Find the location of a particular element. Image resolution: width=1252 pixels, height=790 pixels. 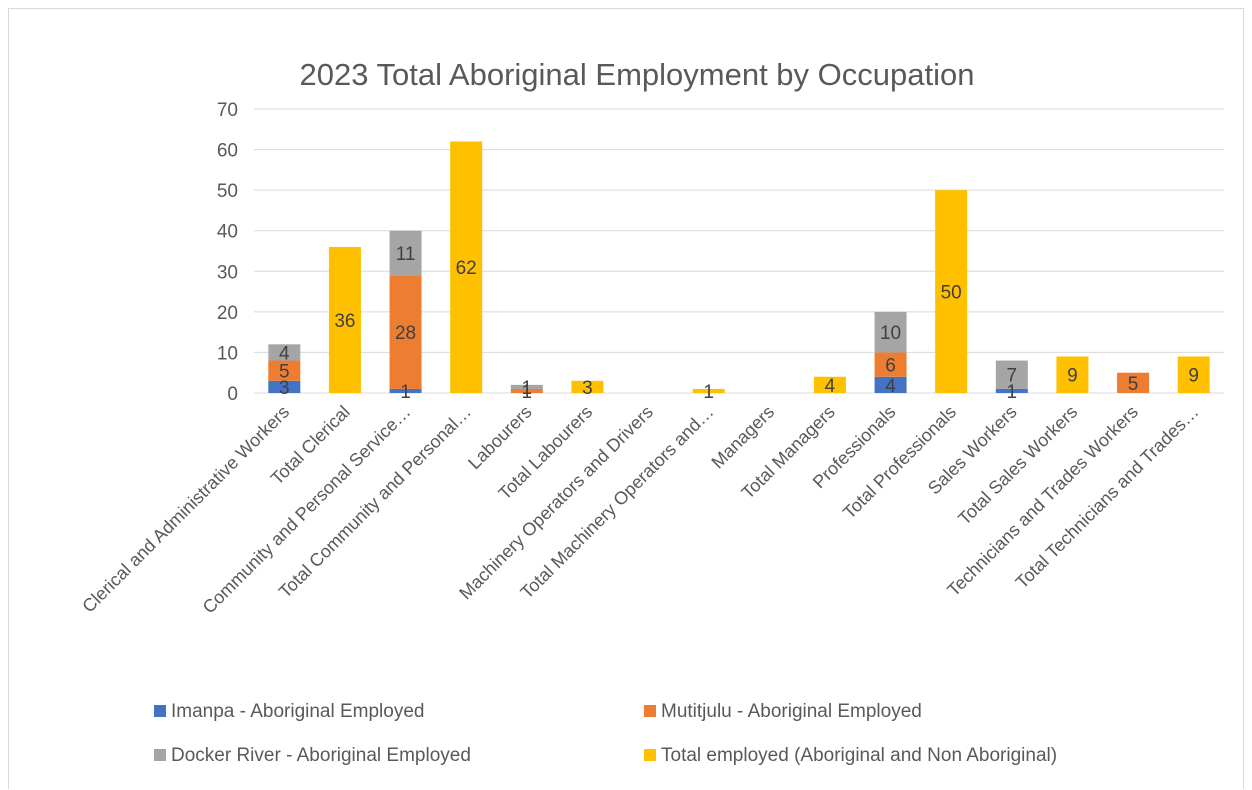

y-tick-label: 20 is located at coordinates (227, 313).